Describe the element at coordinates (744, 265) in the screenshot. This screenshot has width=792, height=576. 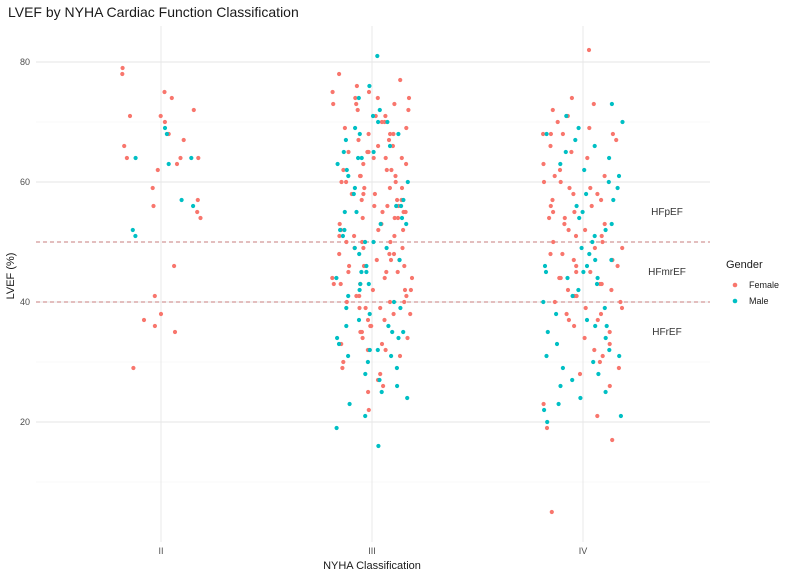
I see `legend-title: Gender` at that location.